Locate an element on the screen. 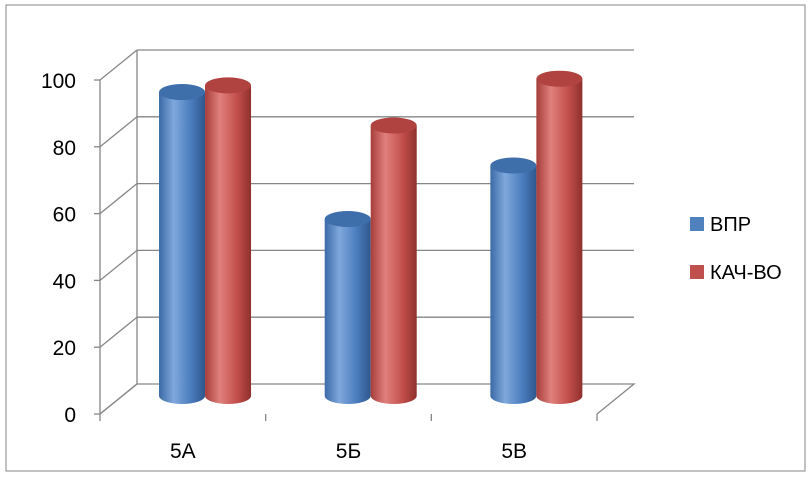  legend-item: КАЧ-ВО is located at coordinates (736, 273).